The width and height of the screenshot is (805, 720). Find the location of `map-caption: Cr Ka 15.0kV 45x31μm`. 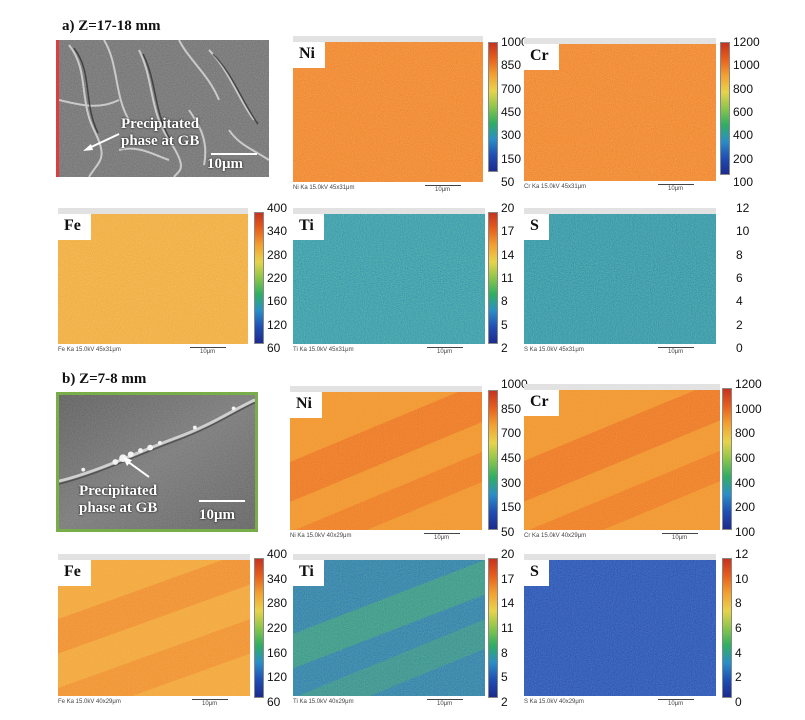

map-caption: Cr Ka 15.0kV 45x31μm is located at coordinates (555, 187).